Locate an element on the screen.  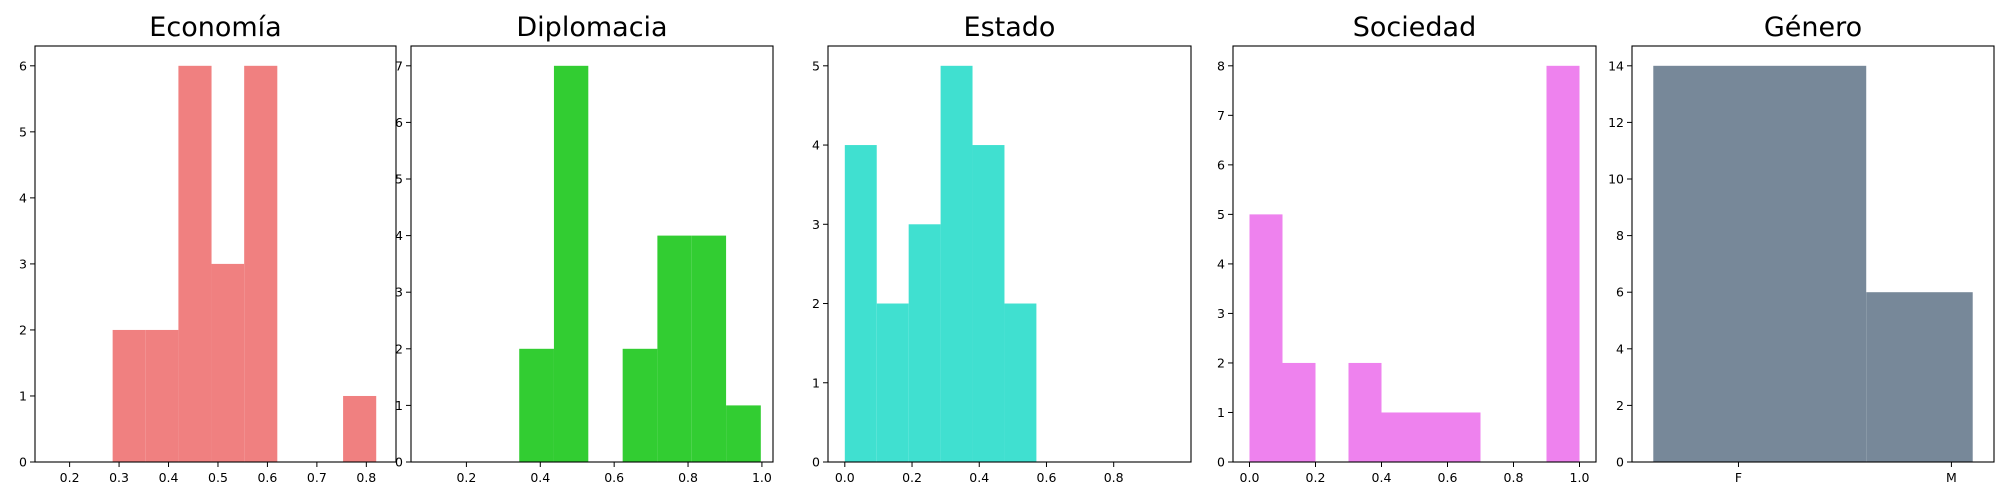
chart-title: Economía is located at coordinates (215, 27).